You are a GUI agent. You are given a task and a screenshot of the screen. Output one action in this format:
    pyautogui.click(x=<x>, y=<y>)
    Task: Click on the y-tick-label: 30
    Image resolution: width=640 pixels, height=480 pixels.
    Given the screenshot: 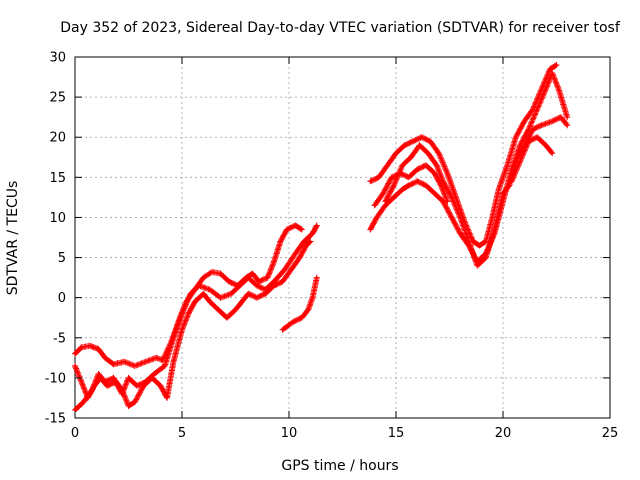 What is the action you would take?
    pyautogui.click(x=57, y=58)
    